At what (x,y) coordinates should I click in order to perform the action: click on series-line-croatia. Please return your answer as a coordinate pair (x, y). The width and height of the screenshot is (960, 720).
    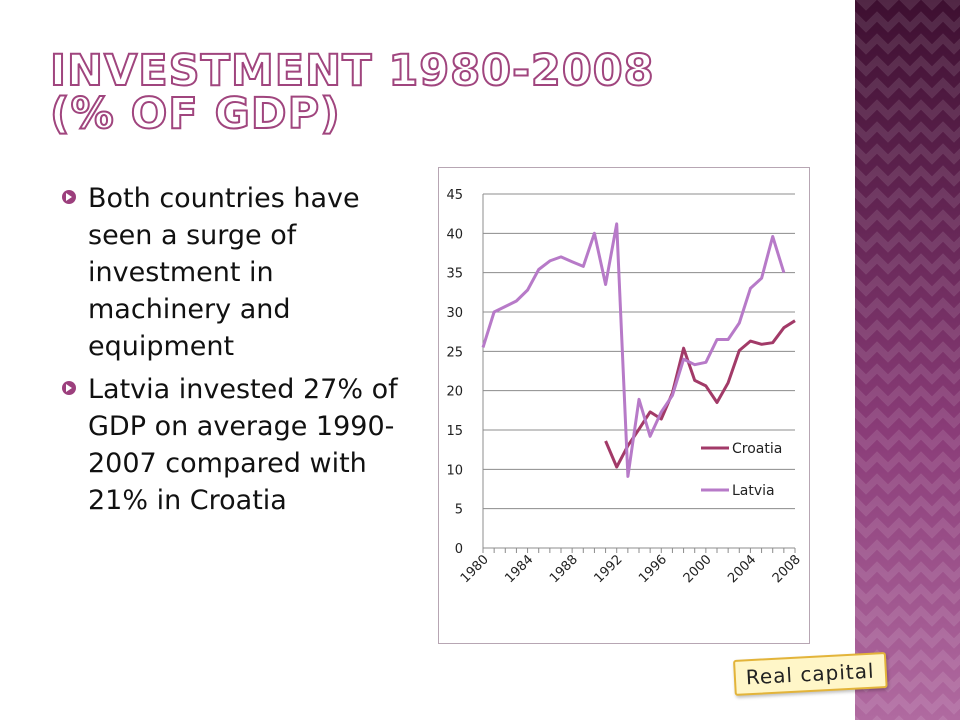
    Looking at the image, I should click on (700, 394).